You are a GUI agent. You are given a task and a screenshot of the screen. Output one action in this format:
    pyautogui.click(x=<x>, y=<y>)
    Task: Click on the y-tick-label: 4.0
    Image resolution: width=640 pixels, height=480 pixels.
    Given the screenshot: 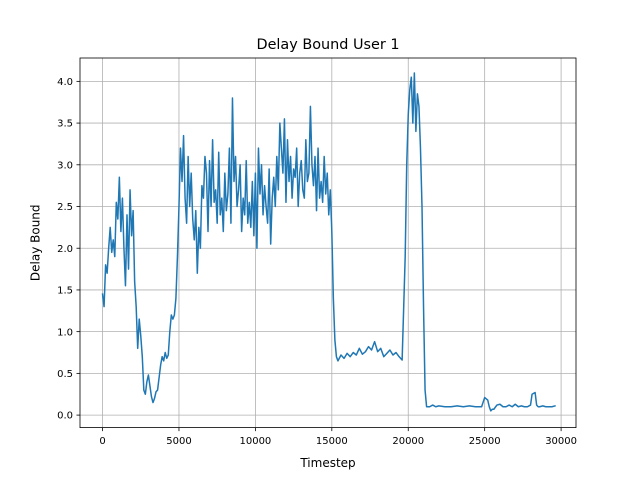 What is the action you would take?
    pyautogui.click(x=65, y=82)
    